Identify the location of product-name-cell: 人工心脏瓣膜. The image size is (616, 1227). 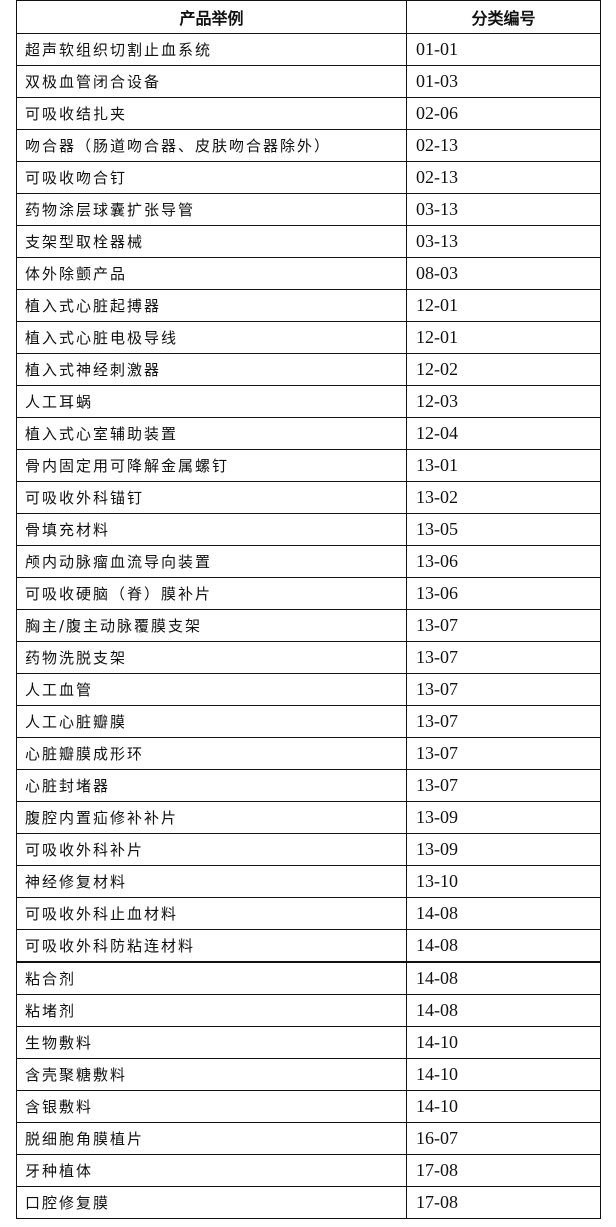
(211, 721).